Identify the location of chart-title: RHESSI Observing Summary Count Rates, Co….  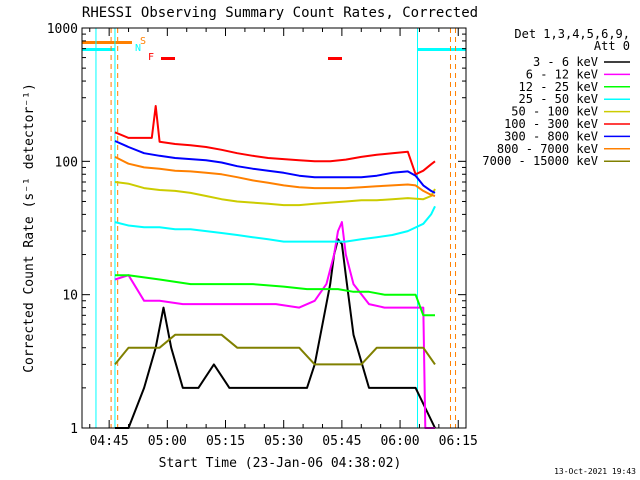
(280, 13).